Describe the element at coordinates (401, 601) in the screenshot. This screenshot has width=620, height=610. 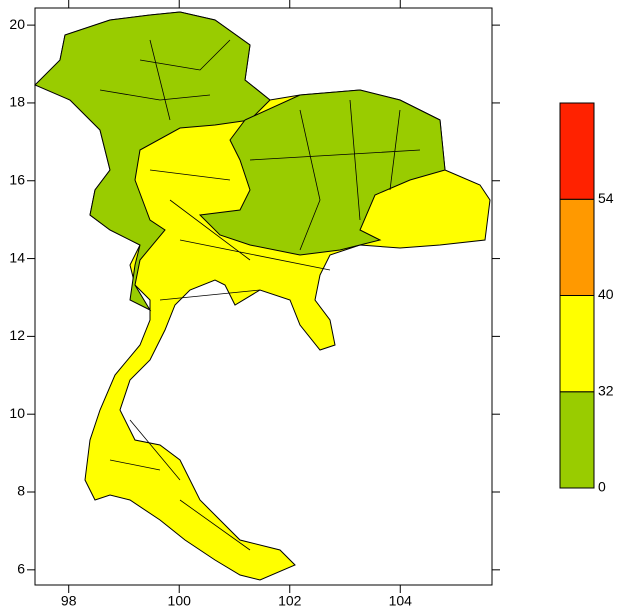
I see `x-tick-label: 104` at that location.